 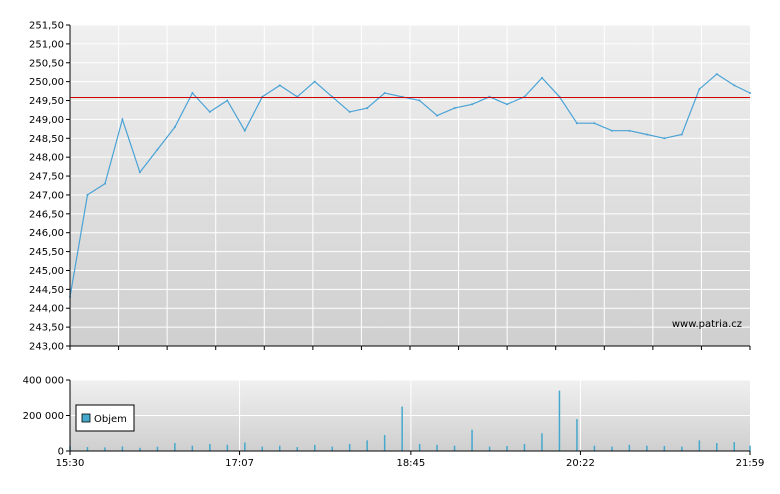 I want to click on volume-ytick-label: 0, so click(x=61, y=452).